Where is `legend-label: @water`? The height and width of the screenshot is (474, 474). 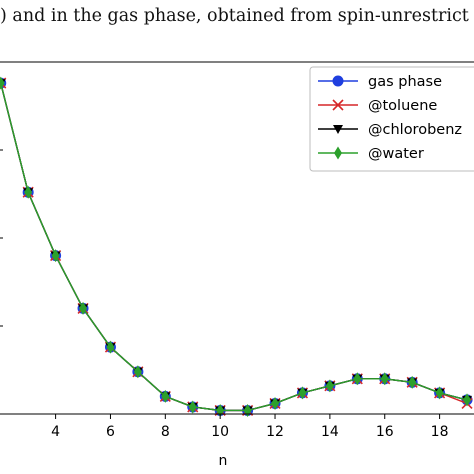 legend-label: @water is located at coordinates (396, 154).